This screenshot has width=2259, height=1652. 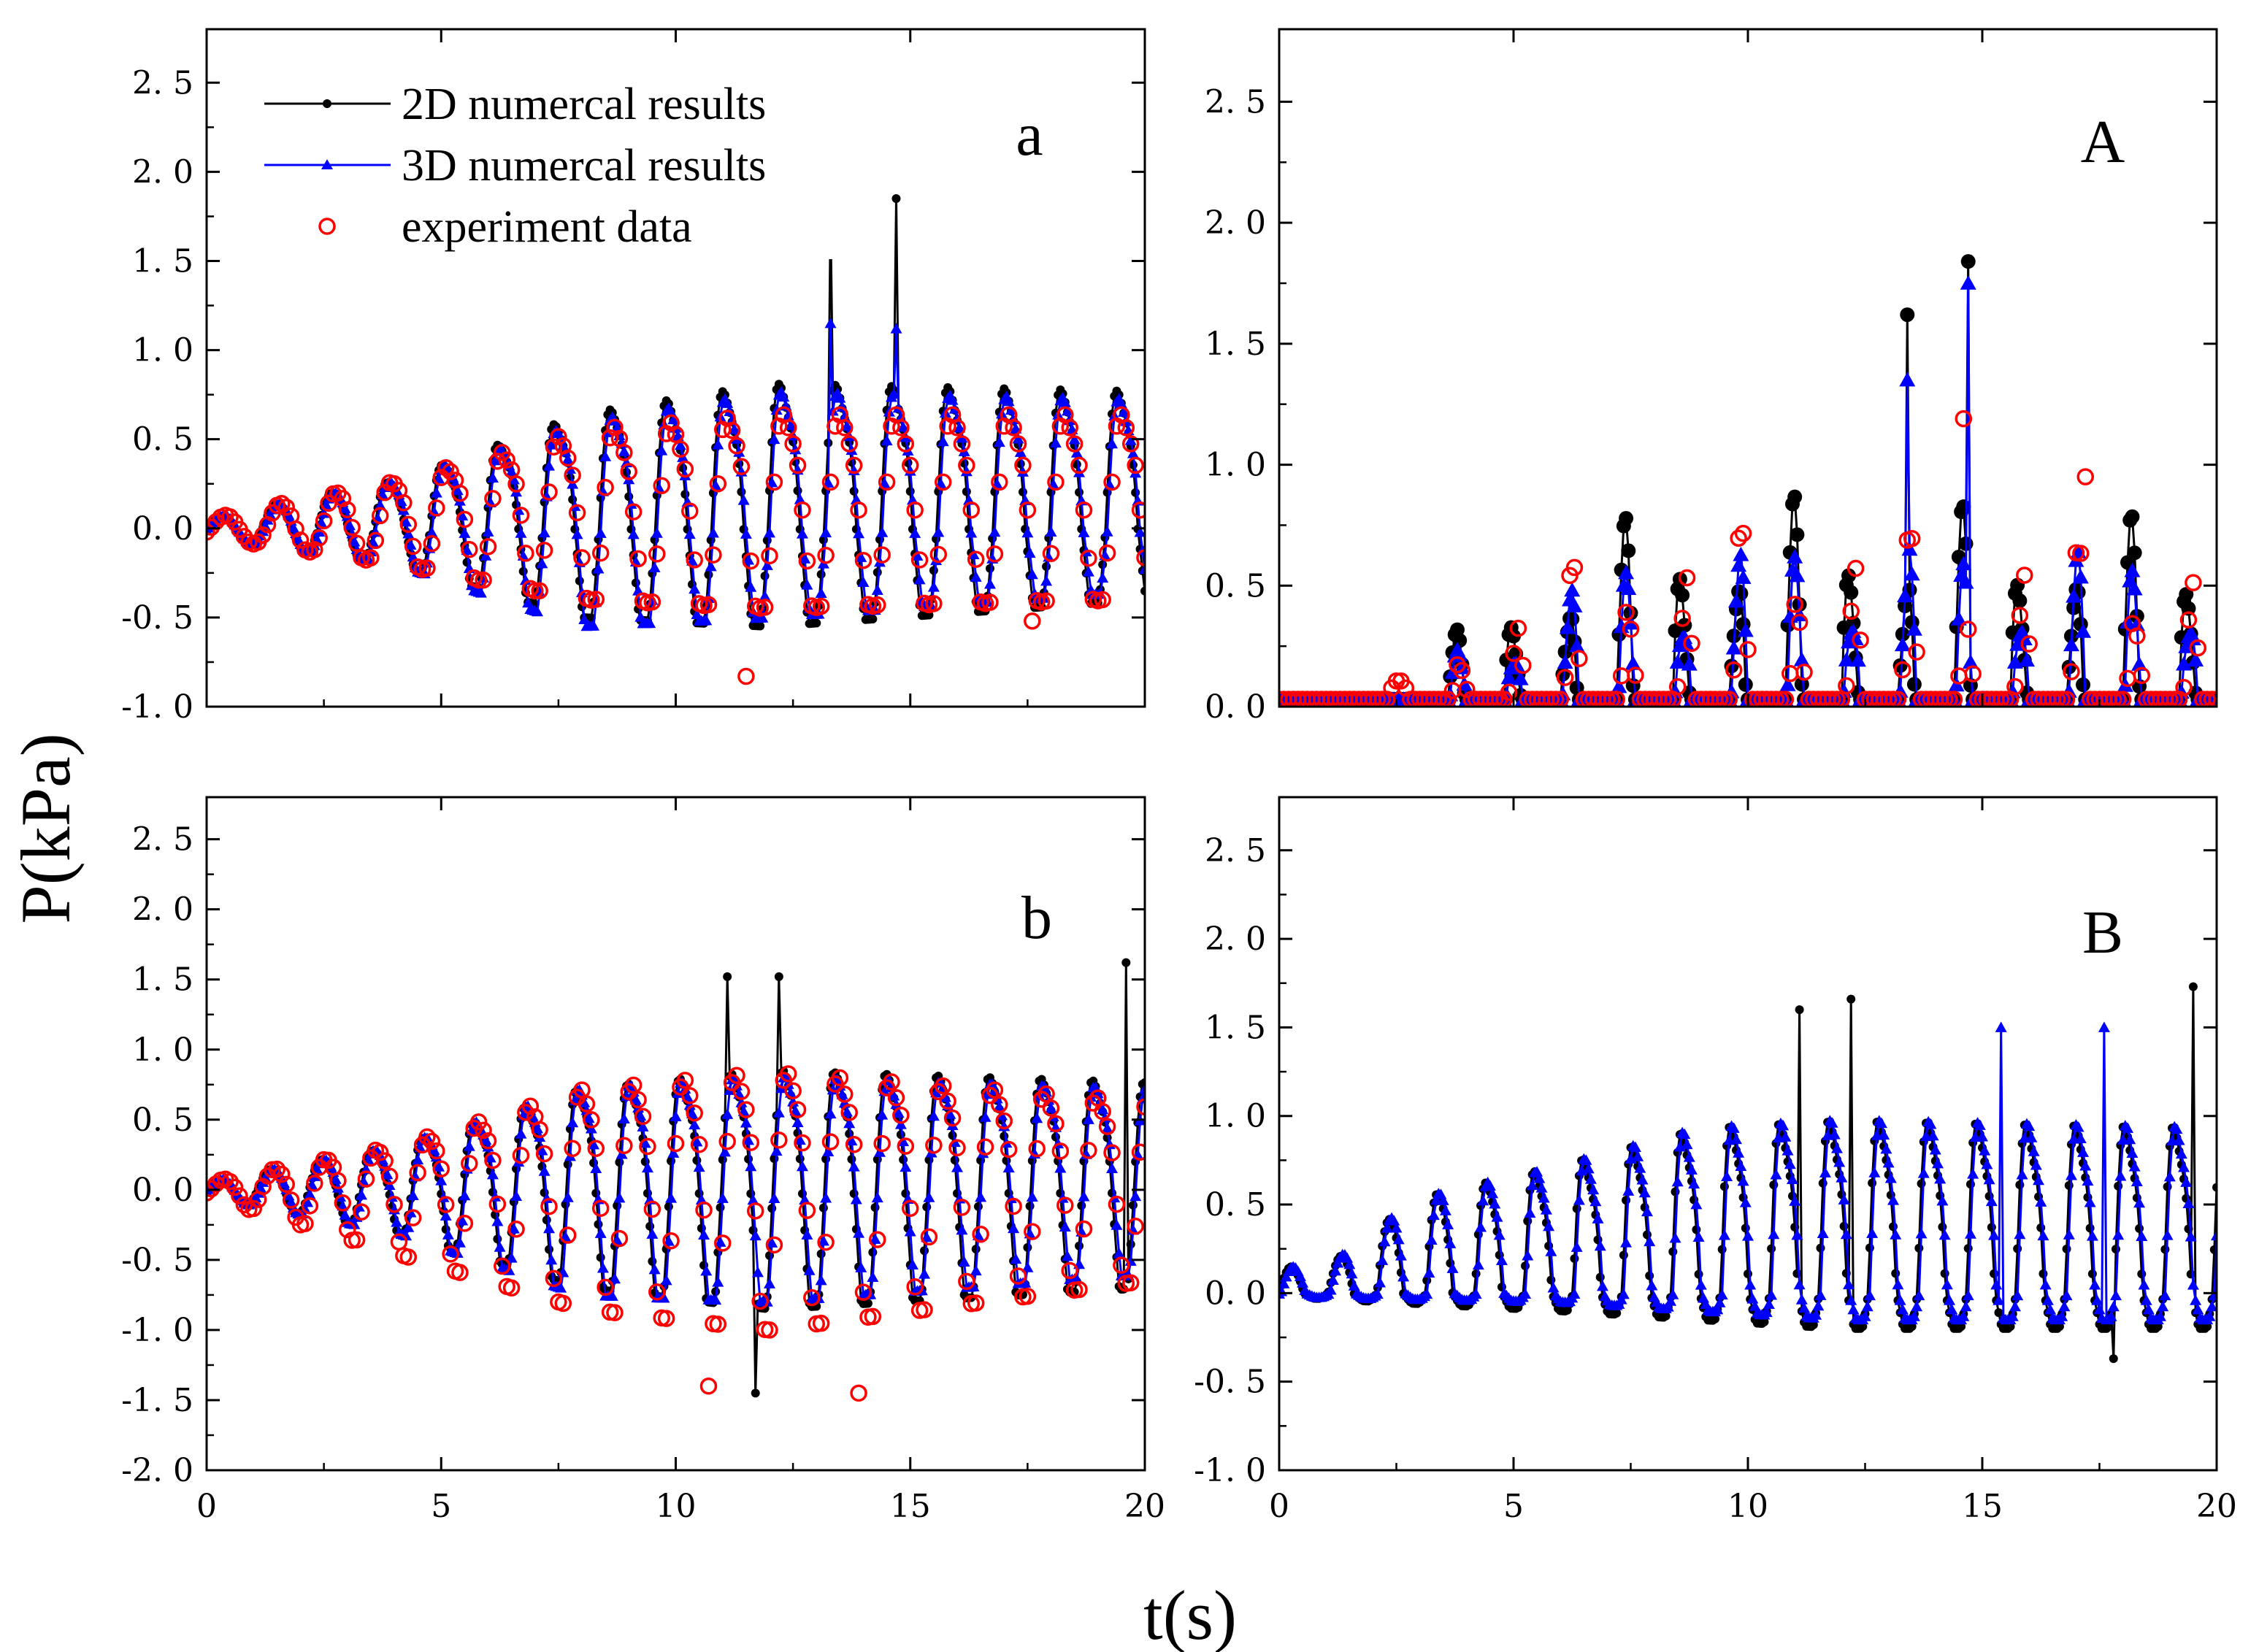 I want to click on point-2D-B, so click(x=1869, y=1248).